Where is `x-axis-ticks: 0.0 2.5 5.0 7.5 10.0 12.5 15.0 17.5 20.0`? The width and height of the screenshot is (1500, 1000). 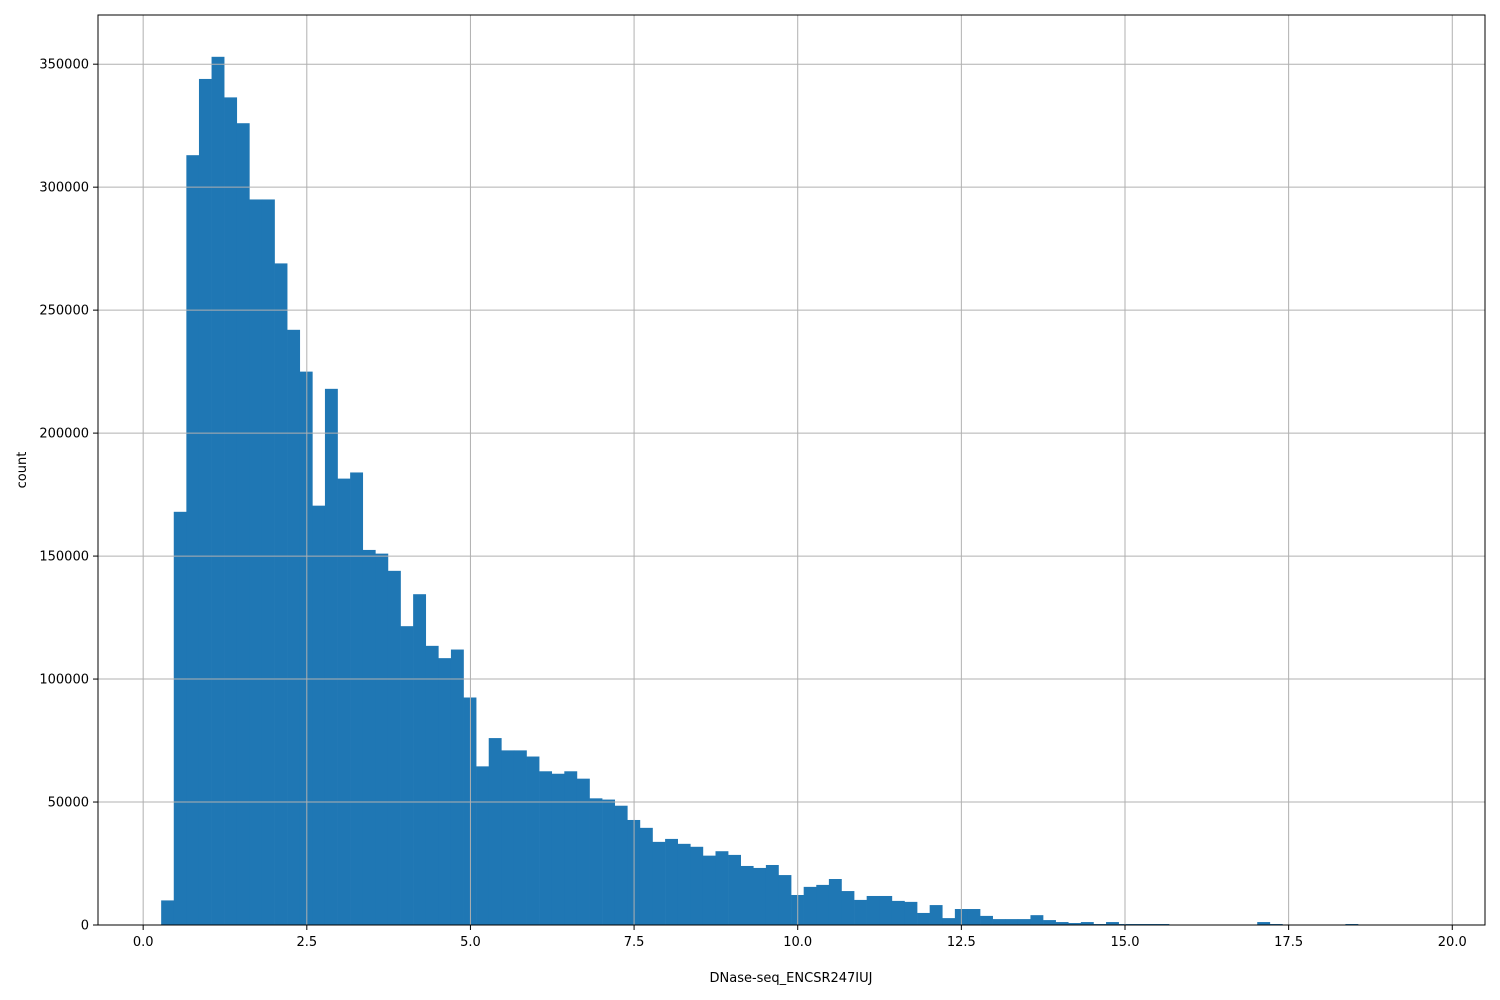 x-axis-ticks: 0.0 2.5 5.0 7.5 10.0 12.5 15.0 17.5 20.0 is located at coordinates (800, 937).